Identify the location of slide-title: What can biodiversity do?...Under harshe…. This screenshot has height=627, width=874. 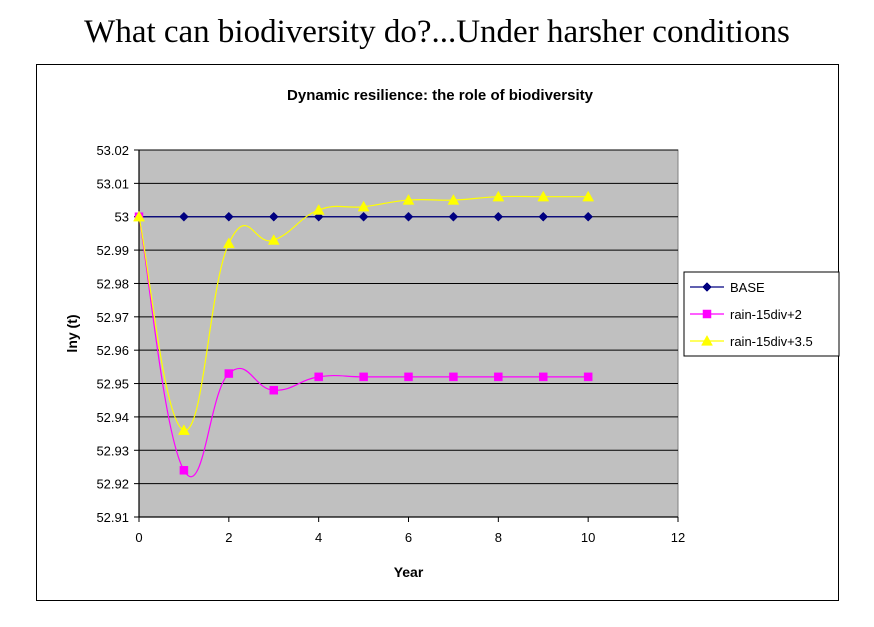
(437, 32).